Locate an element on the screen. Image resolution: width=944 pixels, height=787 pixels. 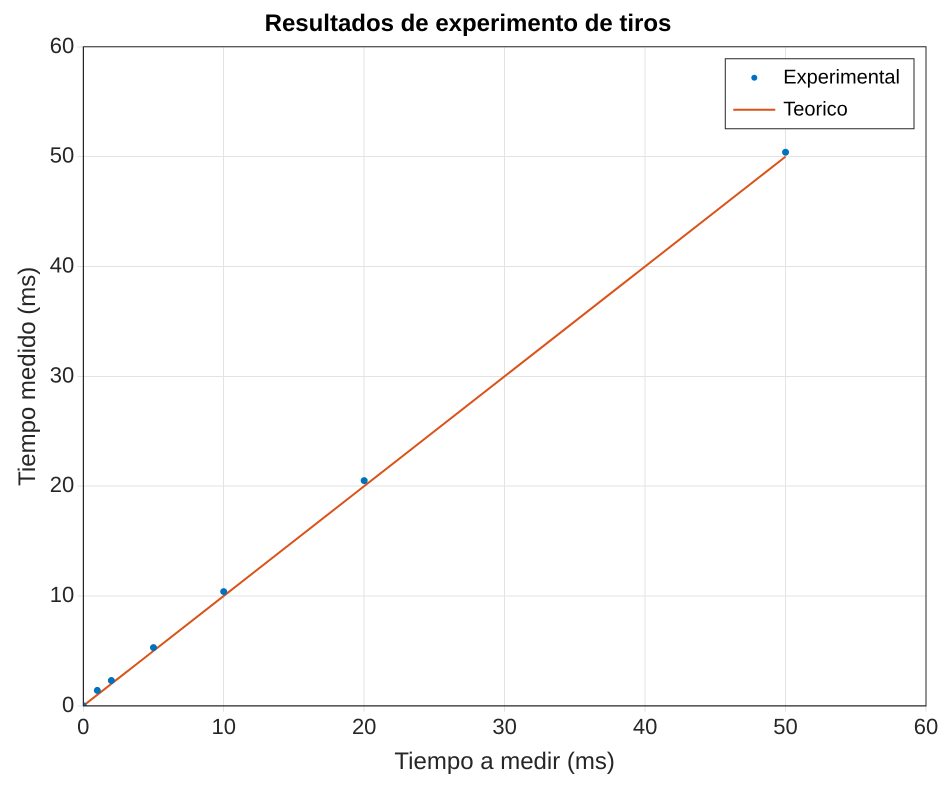
legend-label: Teorico is located at coordinates (815, 109).